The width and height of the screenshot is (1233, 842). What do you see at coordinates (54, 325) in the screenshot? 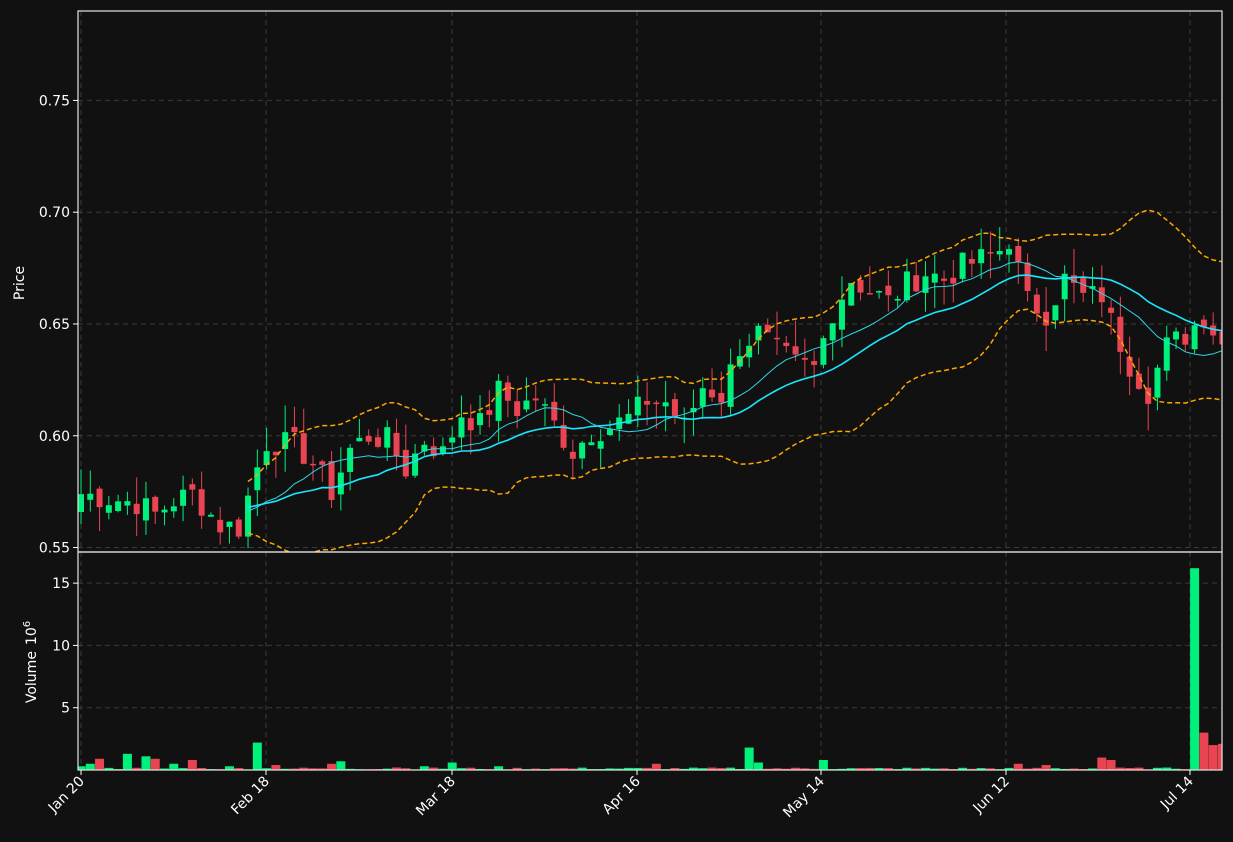
I see `price-tick-label: 0.65` at bounding box center [54, 325].